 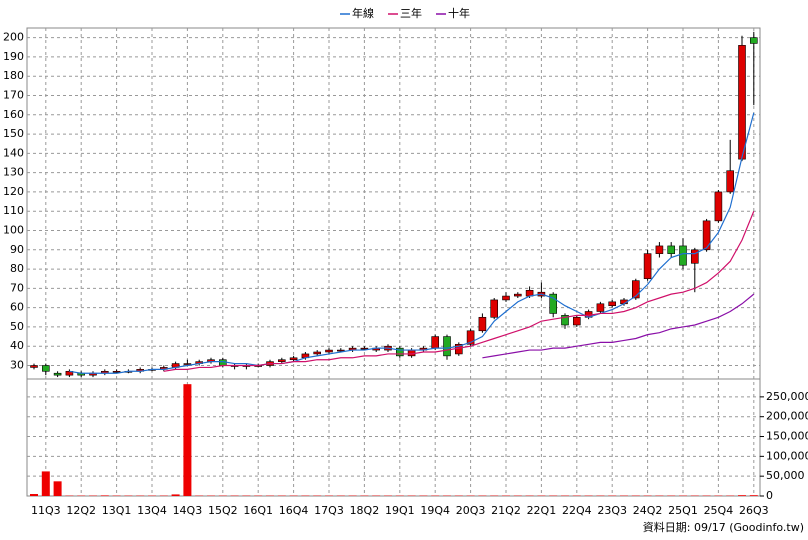 What do you see at coordinates (411, 13) in the screenshot?
I see `legend-label: 三年` at bounding box center [411, 13].